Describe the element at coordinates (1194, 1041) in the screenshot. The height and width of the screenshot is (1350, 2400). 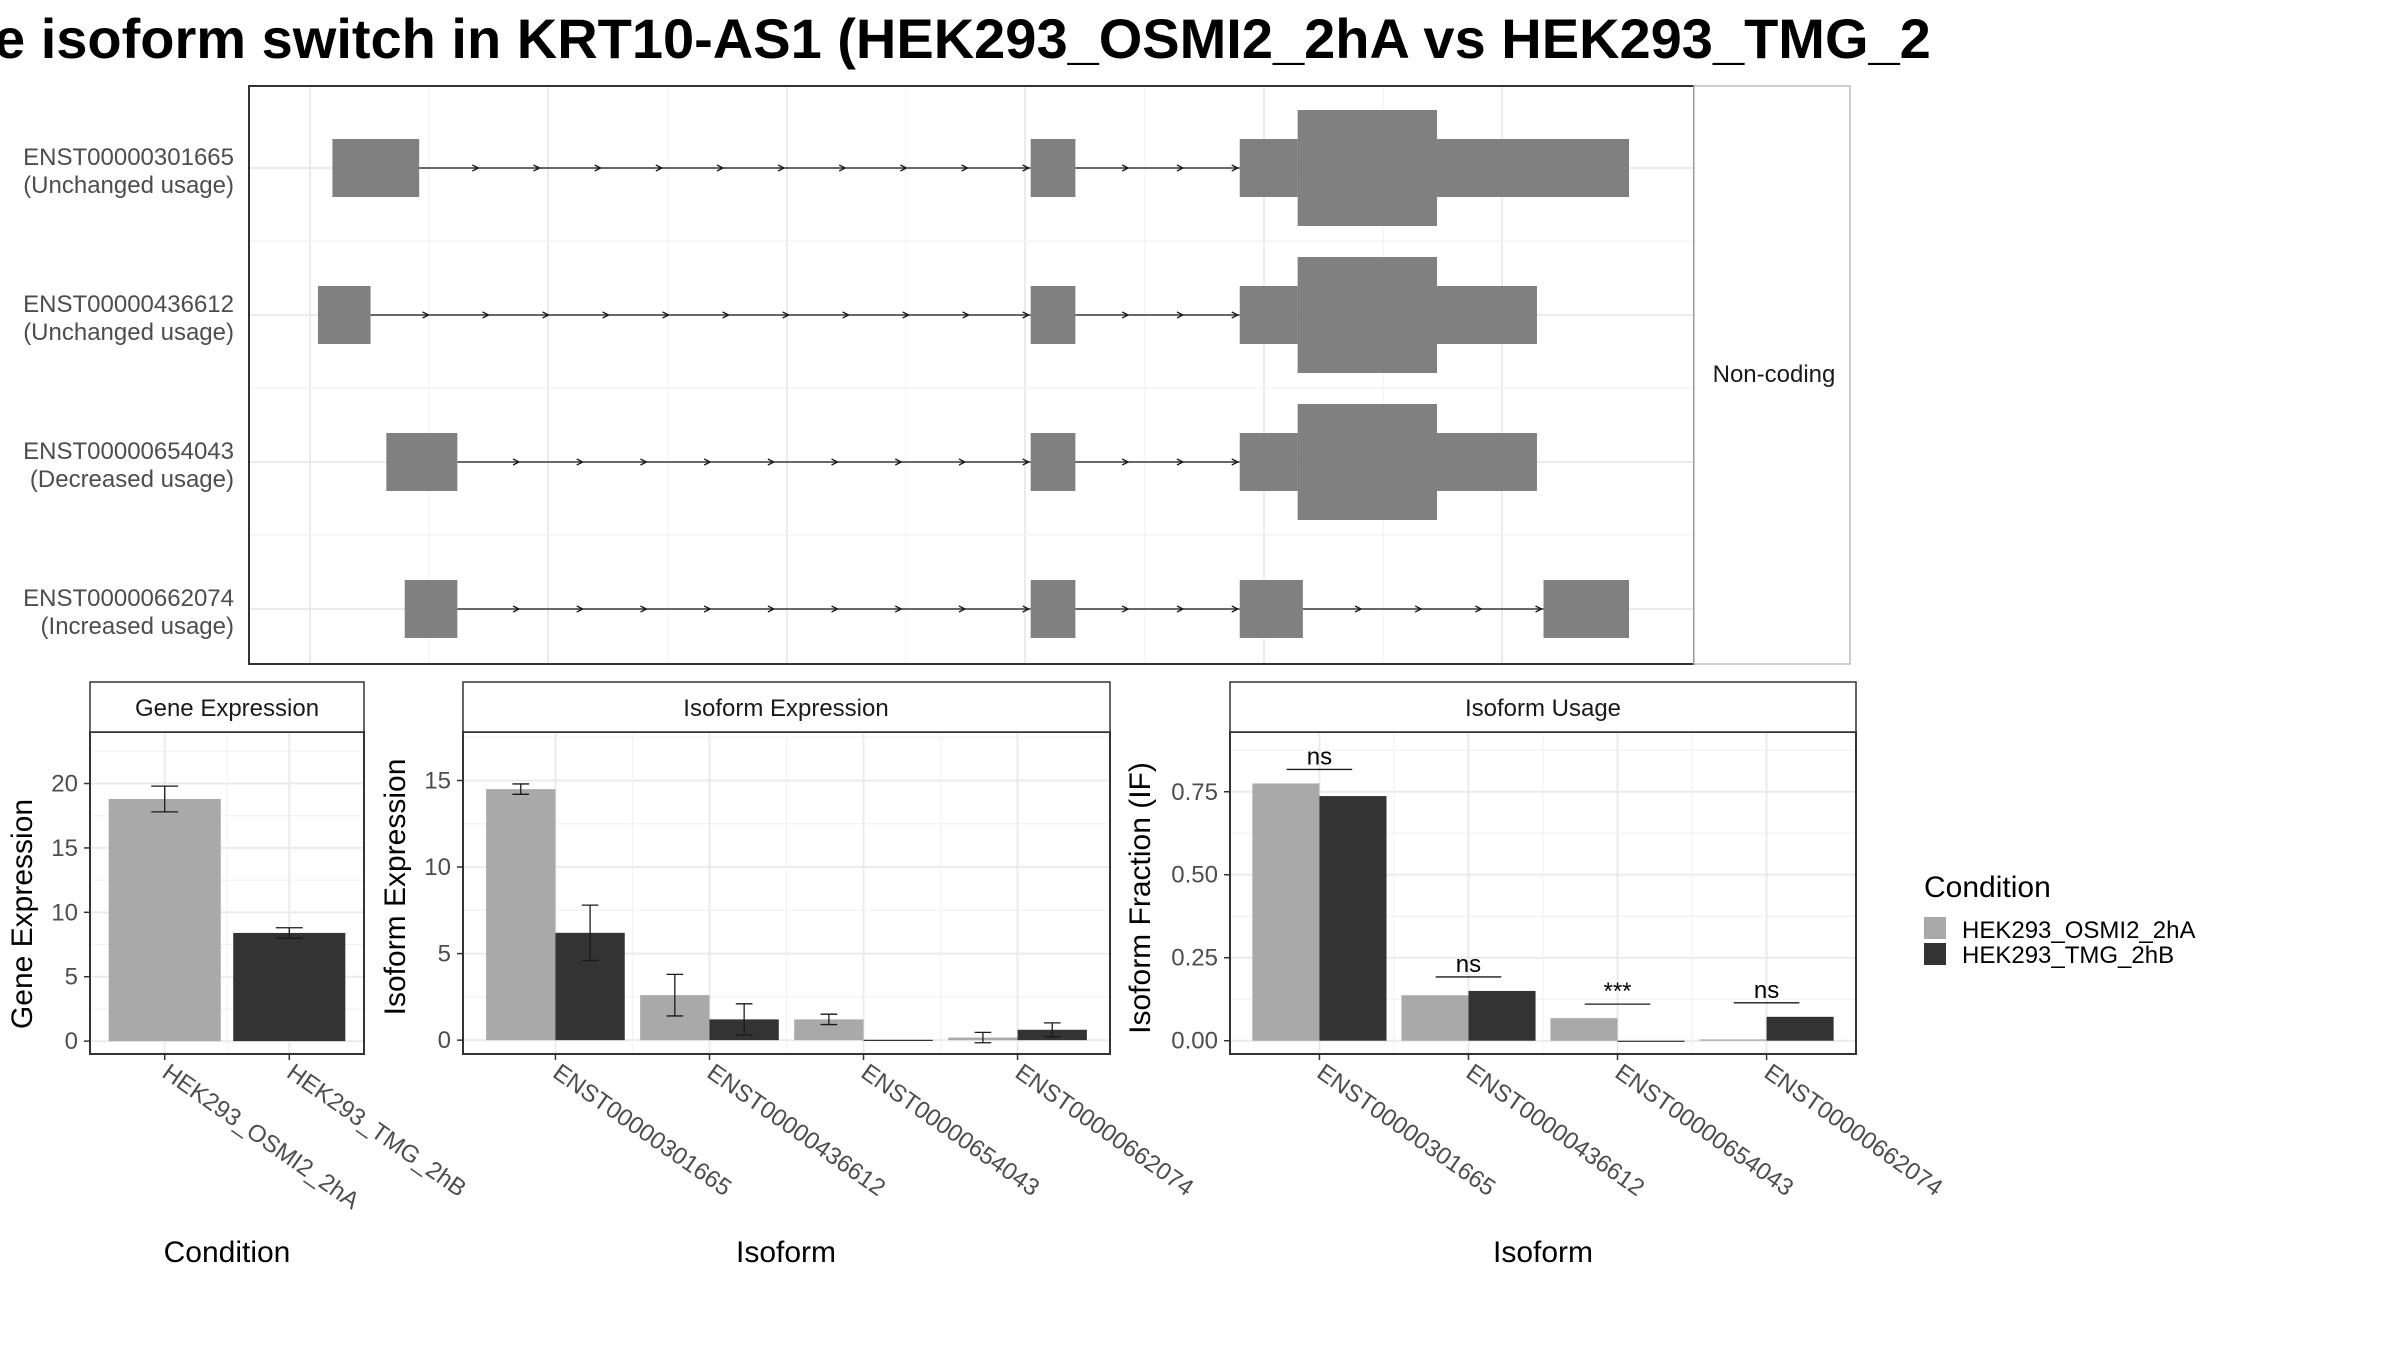
I see `isoform-usage-y-tick-label: 0.00` at that location.